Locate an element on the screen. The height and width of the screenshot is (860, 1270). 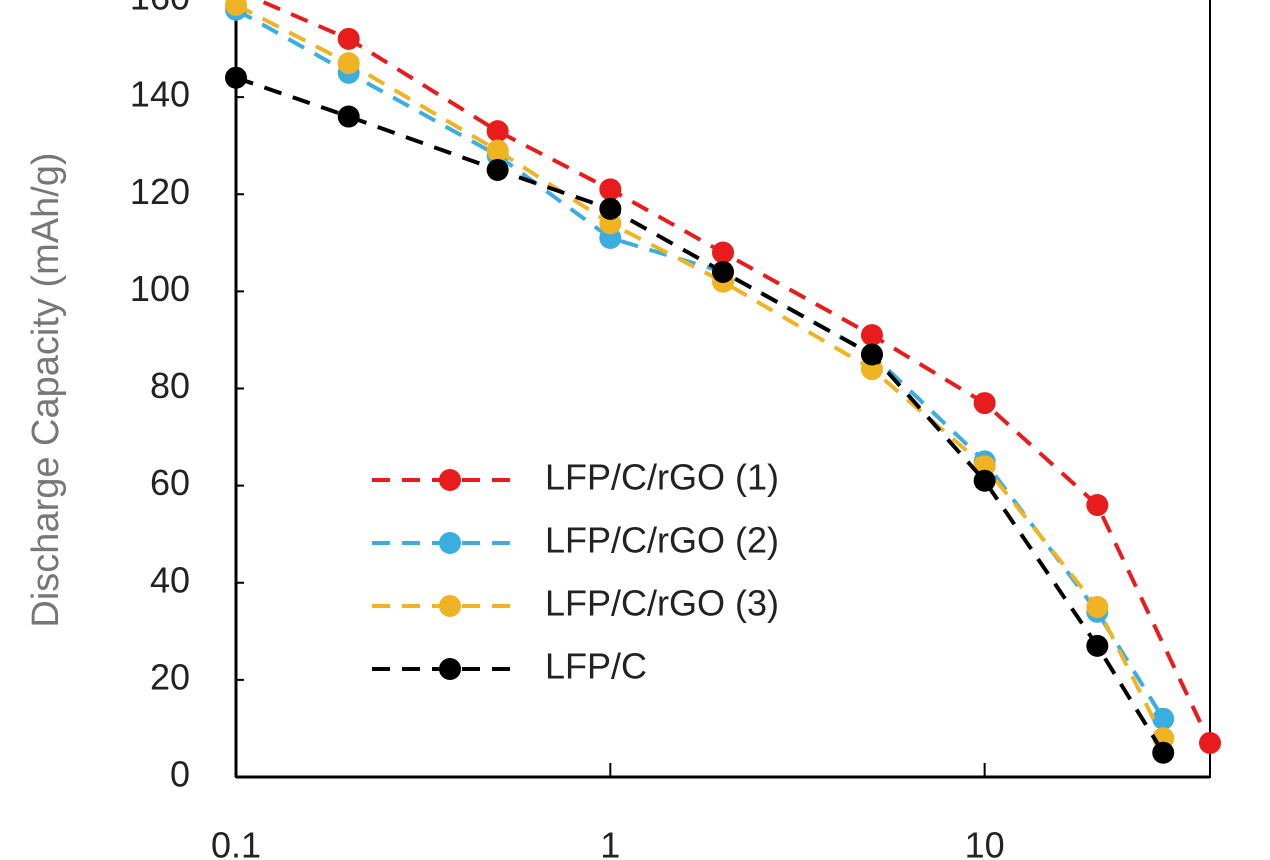
y-tick-label: 120 is located at coordinates (160, 191).